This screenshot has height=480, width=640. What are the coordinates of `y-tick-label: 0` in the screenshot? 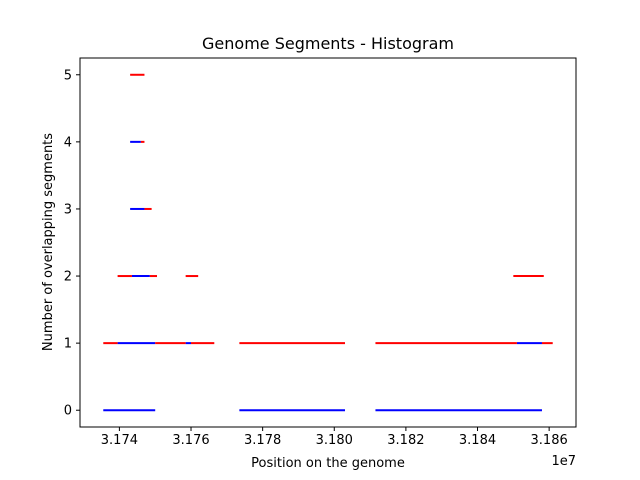 It's located at (68, 411).